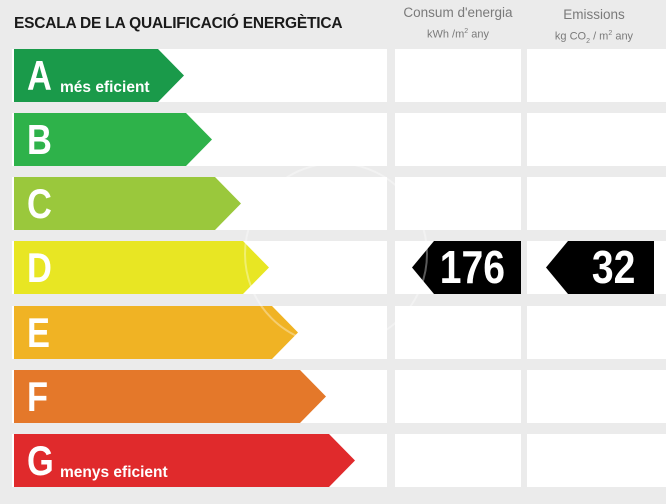 The height and width of the screenshot is (504, 666). What do you see at coordinates (141, 267) in the screenshot?
I see `rating-arrow-d: D` at bounding box center [141, 267].